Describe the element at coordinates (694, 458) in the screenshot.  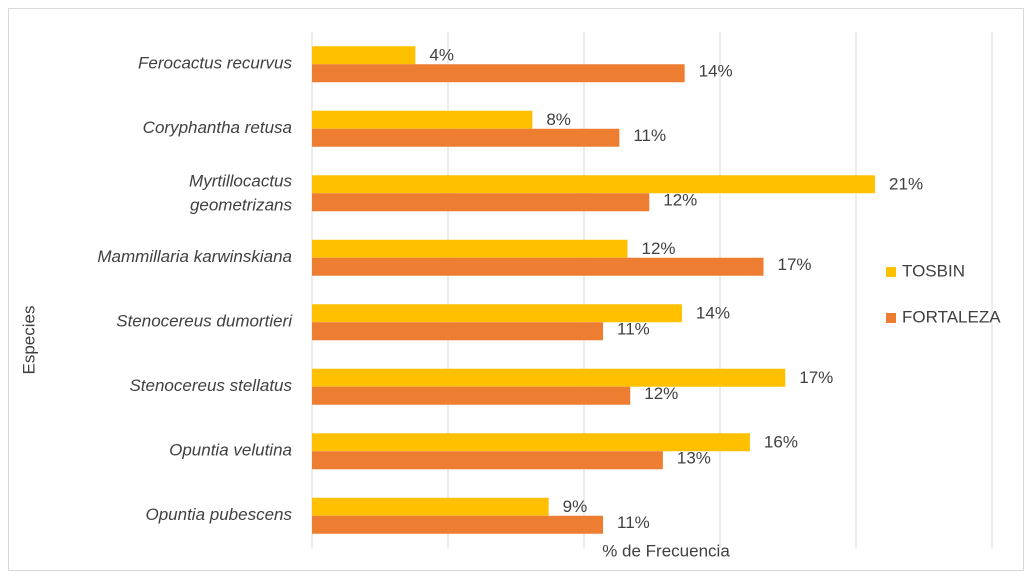
I see `data-label: 13%` at that location.